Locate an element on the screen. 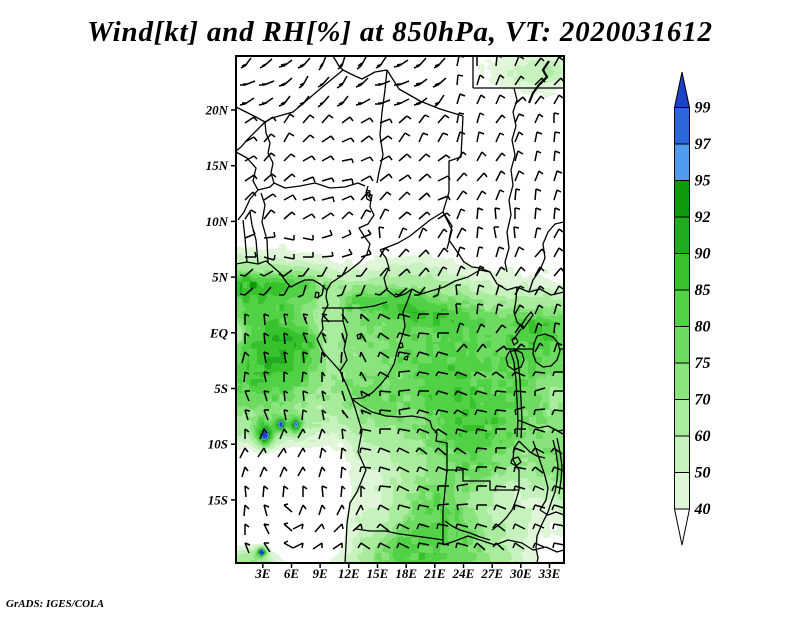  svg-text: 5N is located at coordinates (220, 277).